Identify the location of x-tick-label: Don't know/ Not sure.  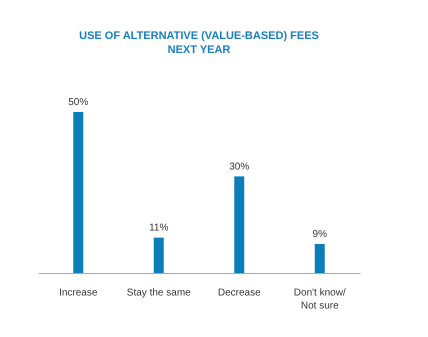
(320, 300).